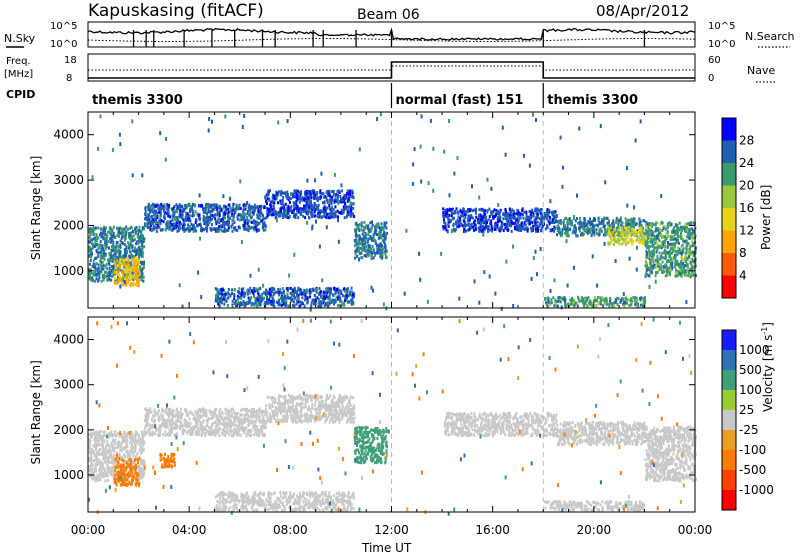 The height and width of the screenshot is (554, 800). What do you see at coordinates (18, 61) in the screenshot?
I see `freq-label: Freq.` at bounding box center [18, 61].